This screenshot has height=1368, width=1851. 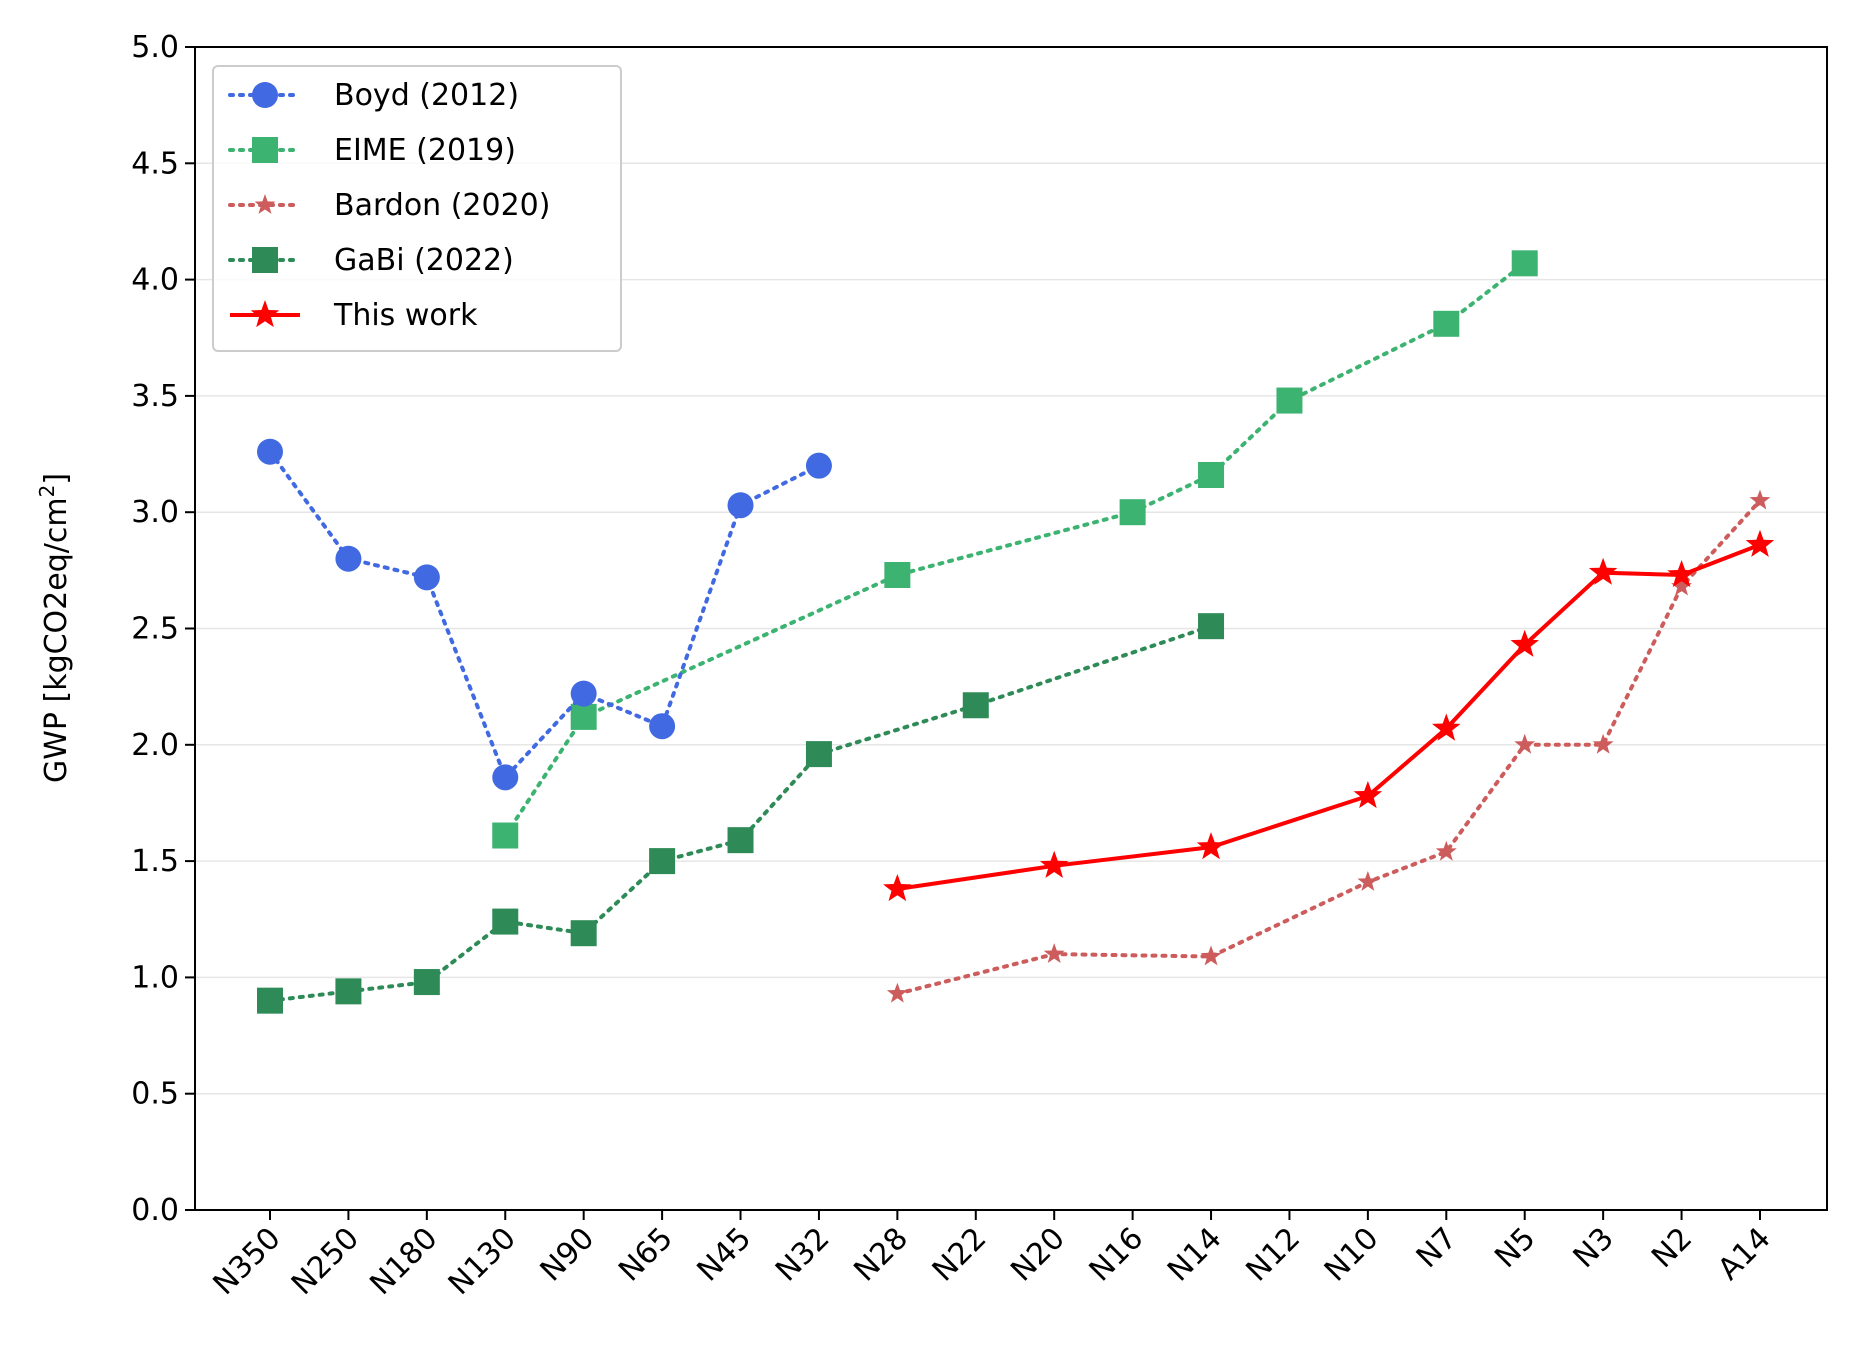 What do you see at coordinates (505, 777) in the screenshot?
I see `data-point-boyd-2012-n130` at bounding box center [505, 777].